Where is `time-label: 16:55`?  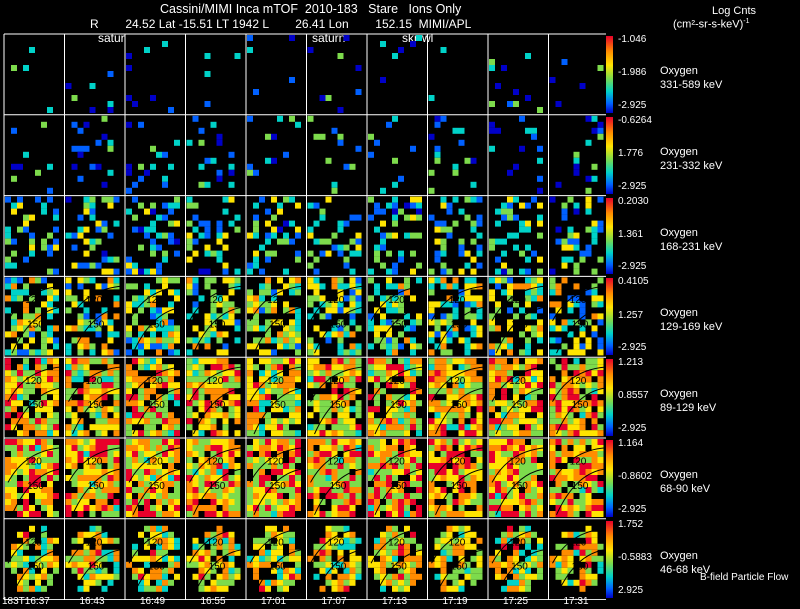
time-label: 16:55 is located at coordinates (213, 601).